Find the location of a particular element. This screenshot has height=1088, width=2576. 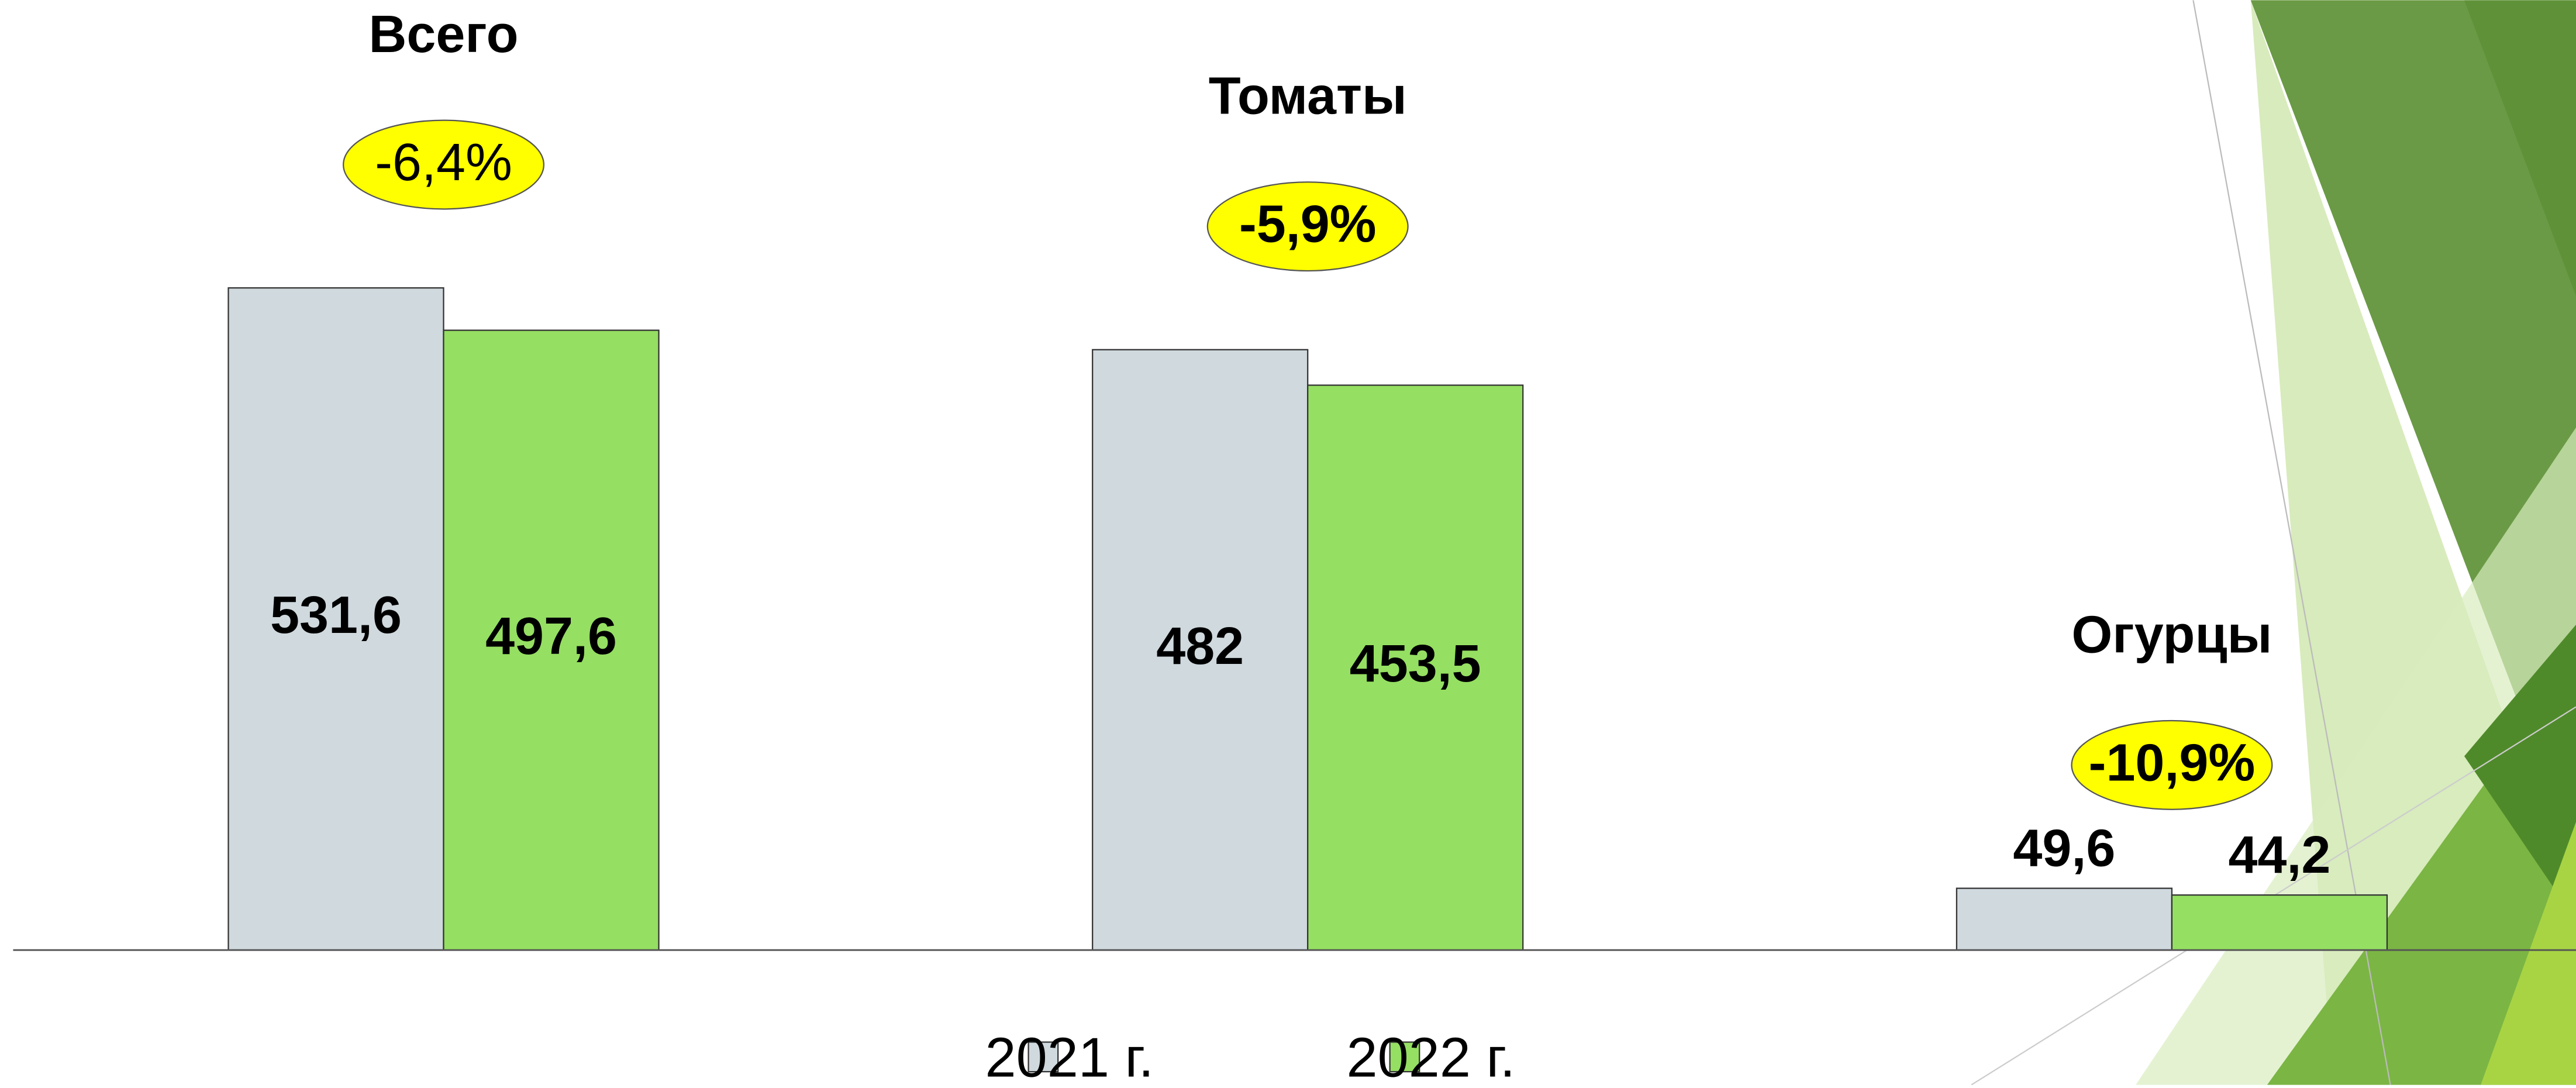

value-label: 531,6 is located at coordinates (336, 615).